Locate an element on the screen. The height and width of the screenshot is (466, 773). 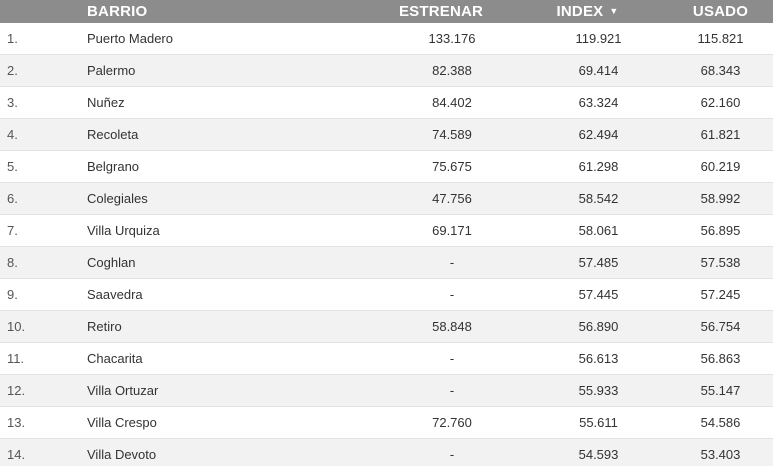
row-index: 55.611 is located at coordinates (598, 423).